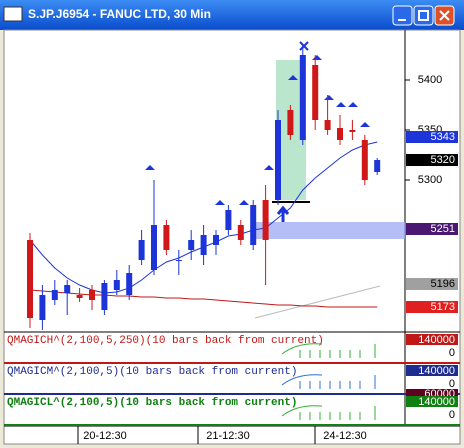 This screenshot has width=464, height=448. What do you see at coordinates (304, 46) in the screenshot?
I see `signal-cross` at bounding box center [304, 46].